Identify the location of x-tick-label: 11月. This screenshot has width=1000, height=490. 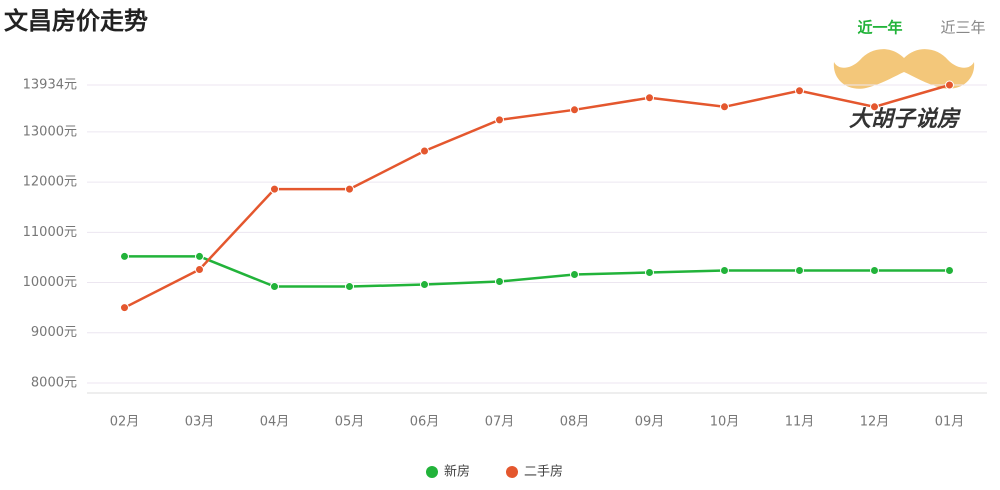
(800, 422).